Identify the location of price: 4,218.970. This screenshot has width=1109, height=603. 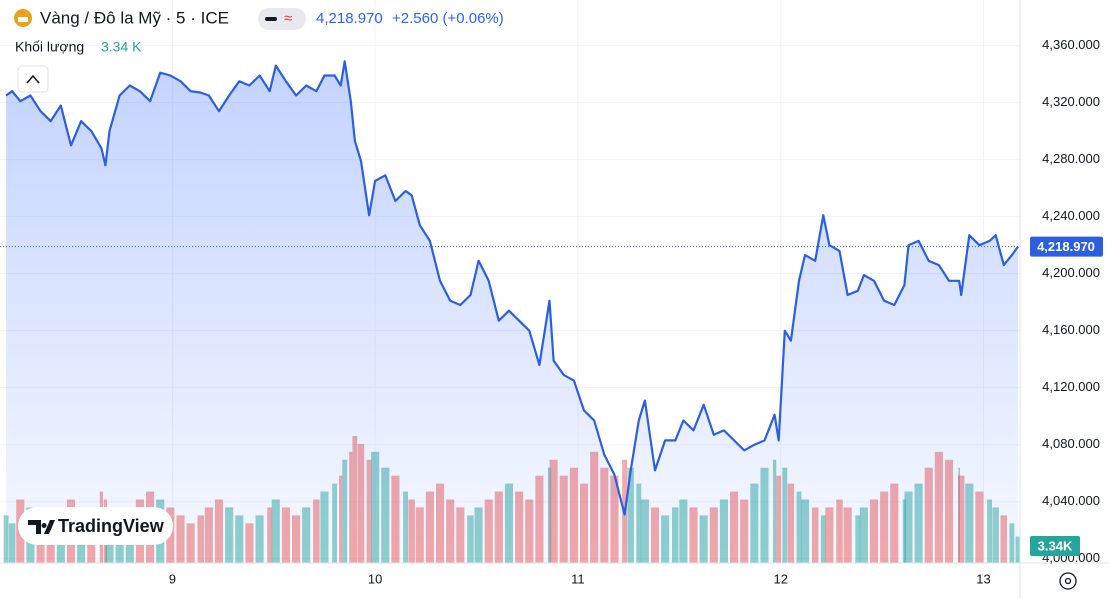
(349, 18).